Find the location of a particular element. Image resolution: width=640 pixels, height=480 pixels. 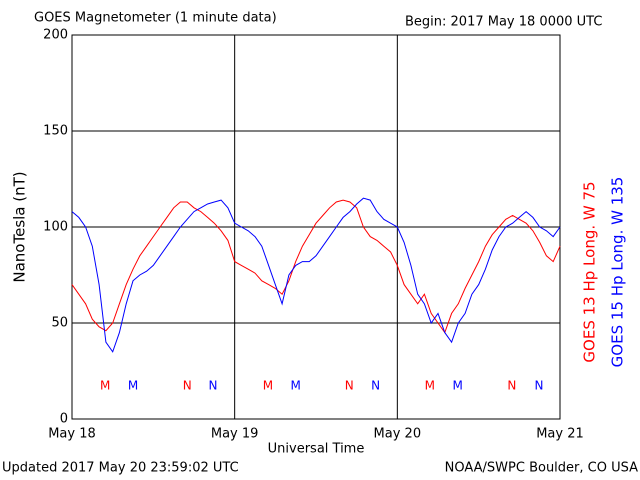

footer-right: NOAA/SWPC Boulder, CO USA is located at coordinates (541, 468).